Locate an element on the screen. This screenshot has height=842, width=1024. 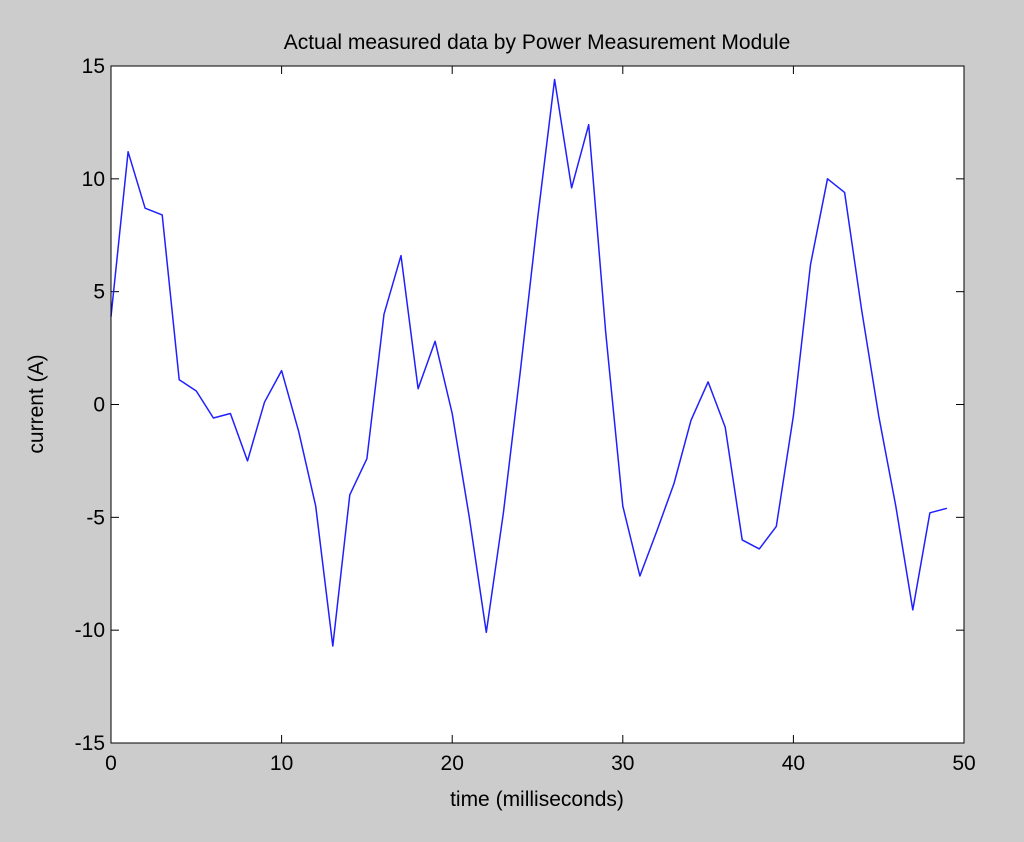
x-tick-label: 10 is located at coordinates (281, 763).